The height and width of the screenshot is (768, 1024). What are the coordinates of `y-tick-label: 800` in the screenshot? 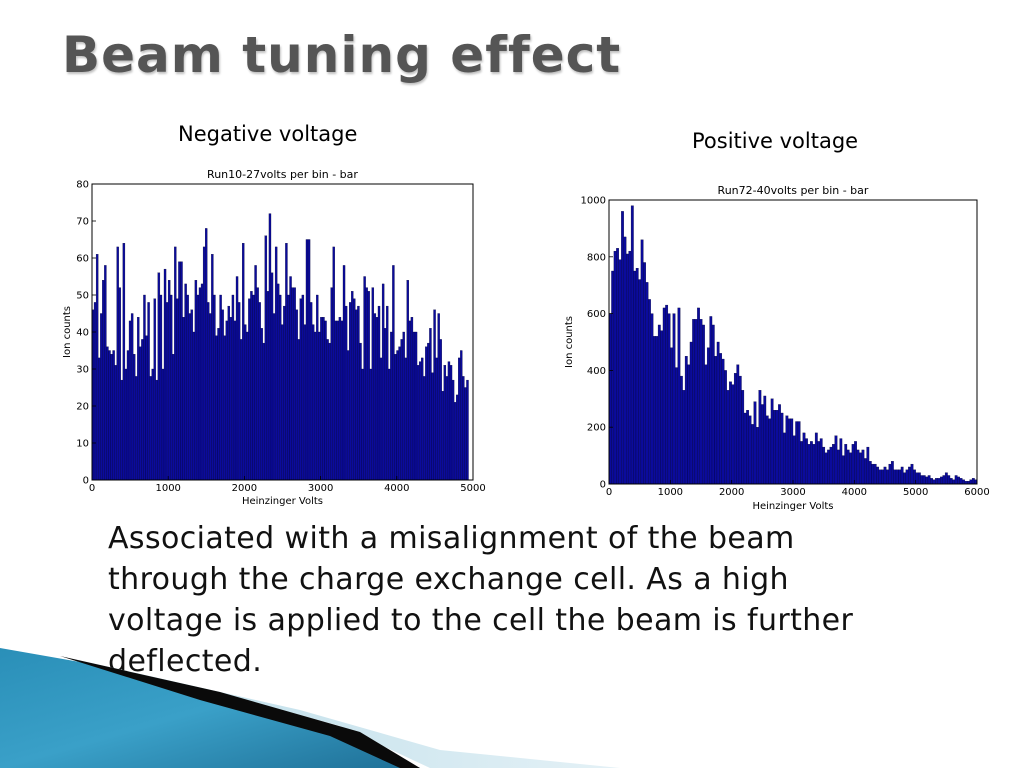 It's located at (596, 257).